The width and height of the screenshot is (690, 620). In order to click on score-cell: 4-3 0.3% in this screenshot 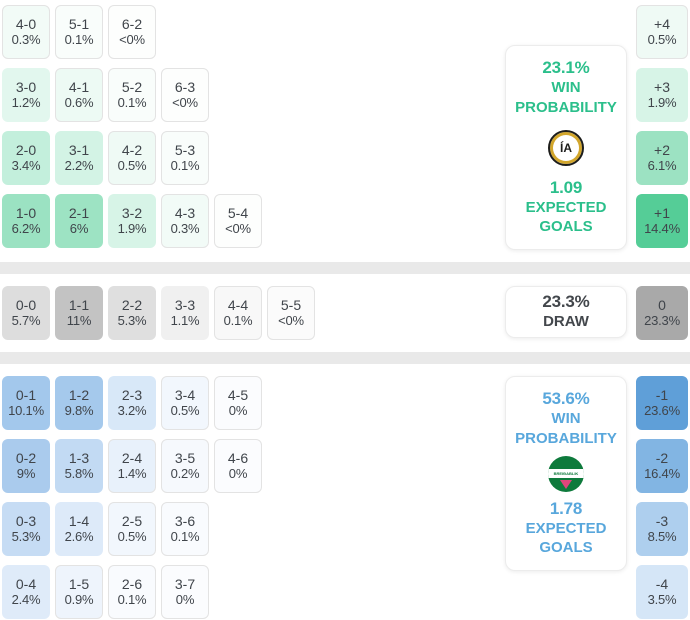, I will do `click(185, 221)`.